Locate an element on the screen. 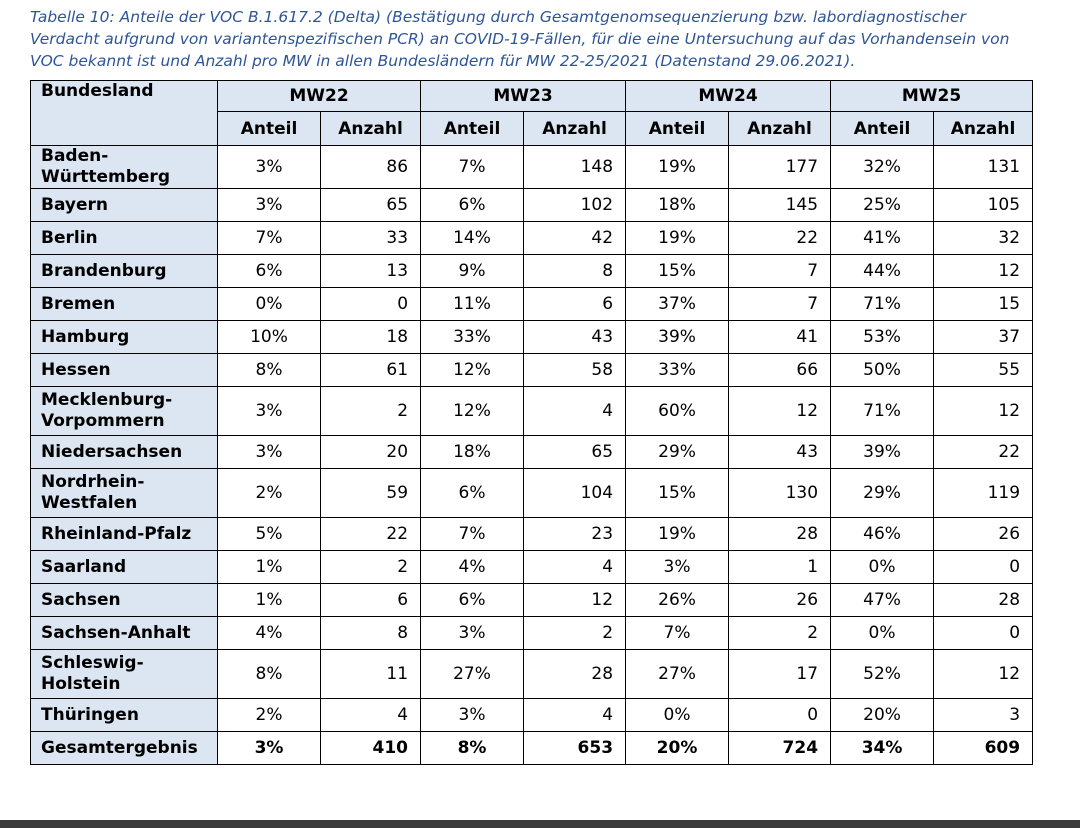 The width and height of the screenshot is (1080, 828). share-cell: 46% is located at coordinates (882, 534).